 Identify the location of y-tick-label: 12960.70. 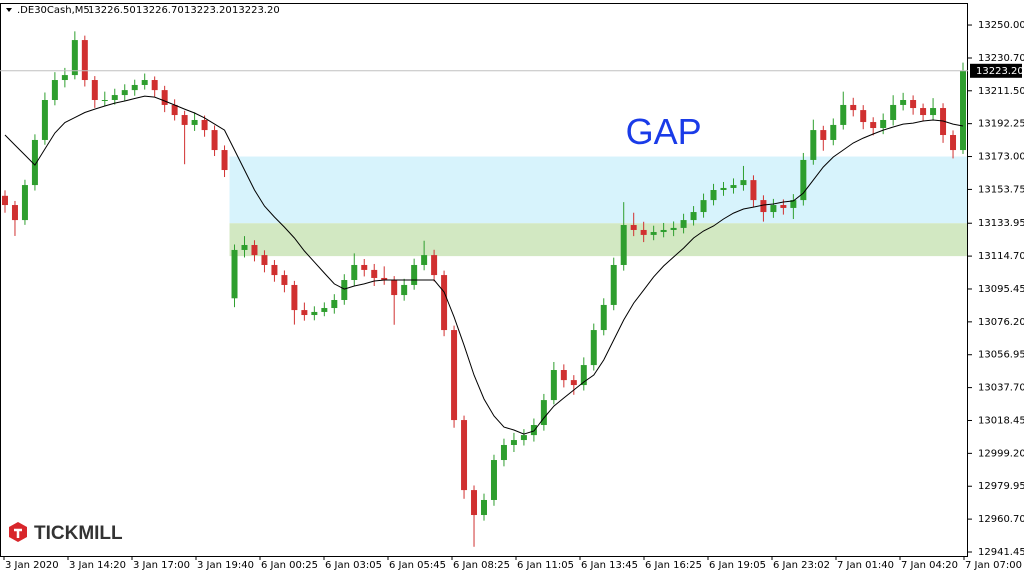
(1001, 519).